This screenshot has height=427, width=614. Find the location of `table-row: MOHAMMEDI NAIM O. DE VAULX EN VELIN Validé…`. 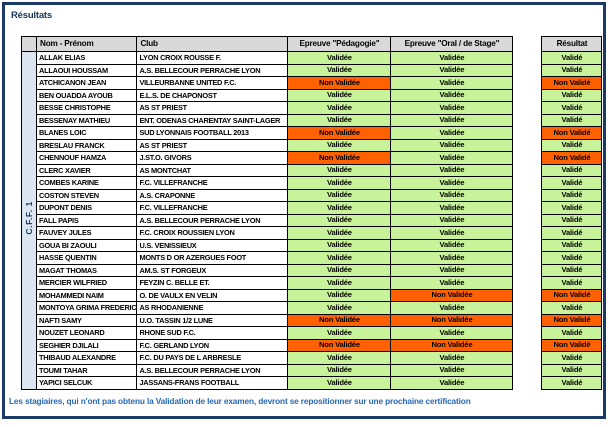

table-row: MOHAMMEDI NAIM O. DE VAULX EN VELIN Validé… is located at coordinates (312, 295).